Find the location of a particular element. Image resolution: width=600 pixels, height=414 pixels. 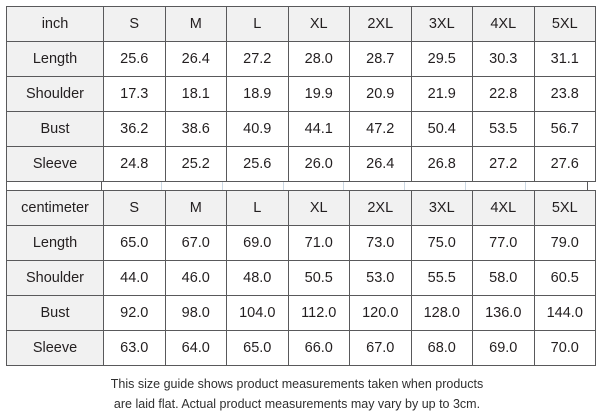

cell-shoulder-s: 44.0 is located at coordinates (134, 278).